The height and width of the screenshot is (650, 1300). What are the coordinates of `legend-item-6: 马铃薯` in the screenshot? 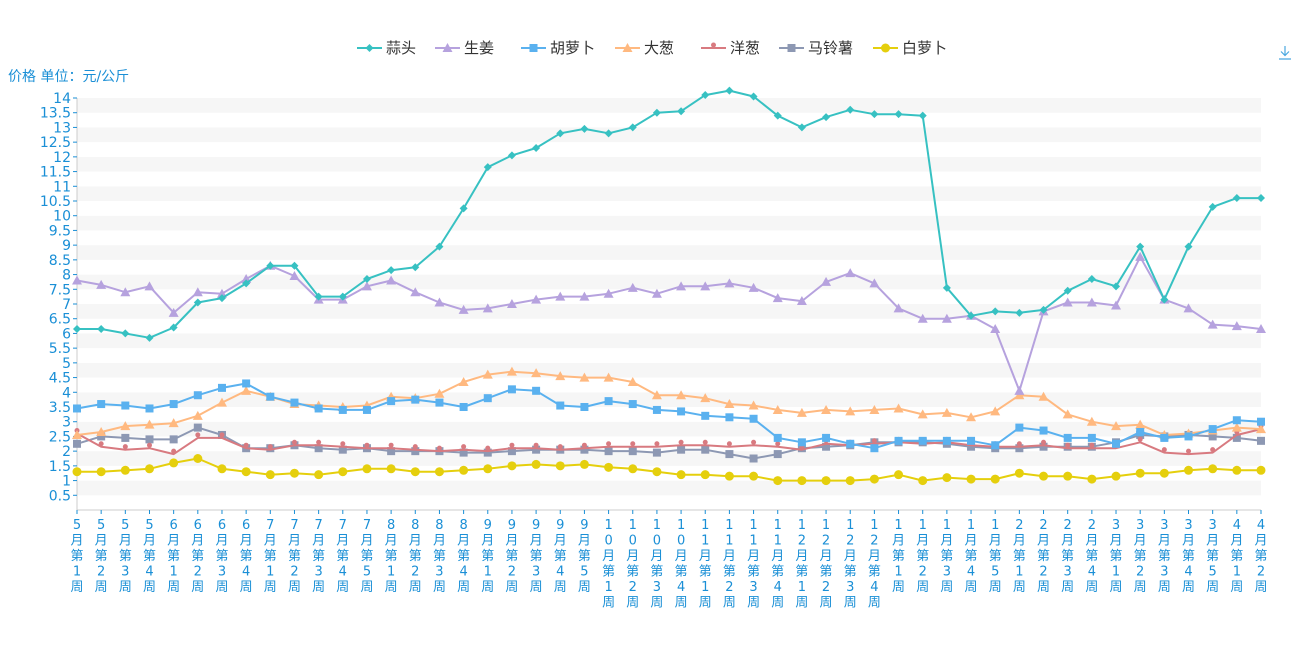 It's located at (816, 48).